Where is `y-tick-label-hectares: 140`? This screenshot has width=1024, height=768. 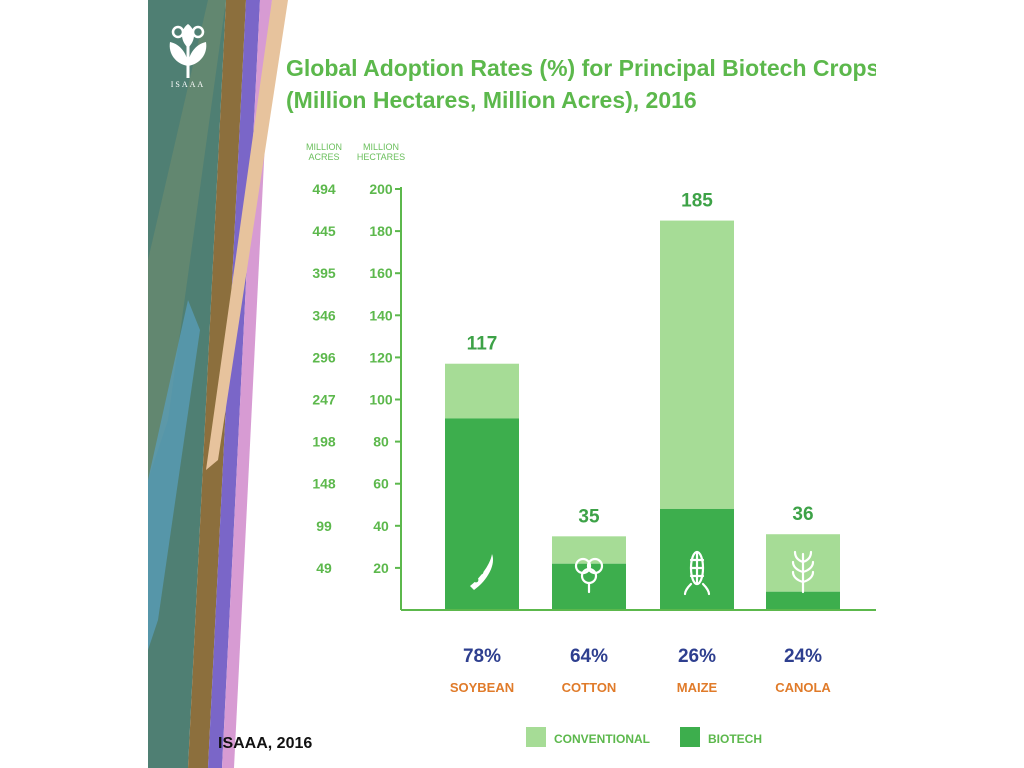 y-tick-label-hectares: 140 is located at coordinates (381, 315).